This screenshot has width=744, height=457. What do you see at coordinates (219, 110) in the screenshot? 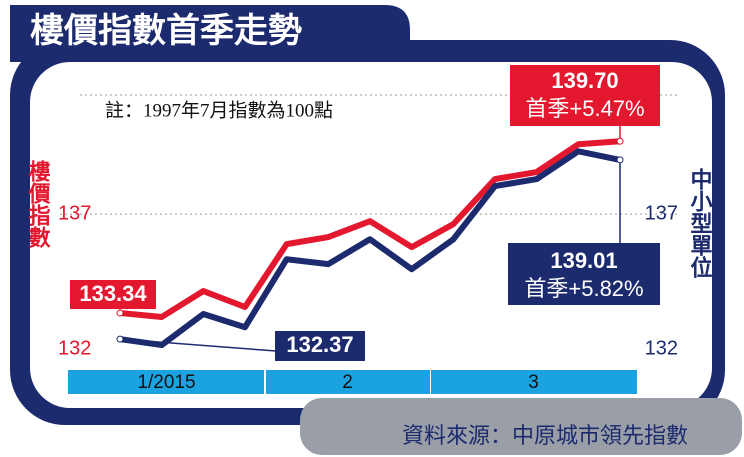
I see `note: 註：1997年7月指數為100點` at bounding box center [219, 110].